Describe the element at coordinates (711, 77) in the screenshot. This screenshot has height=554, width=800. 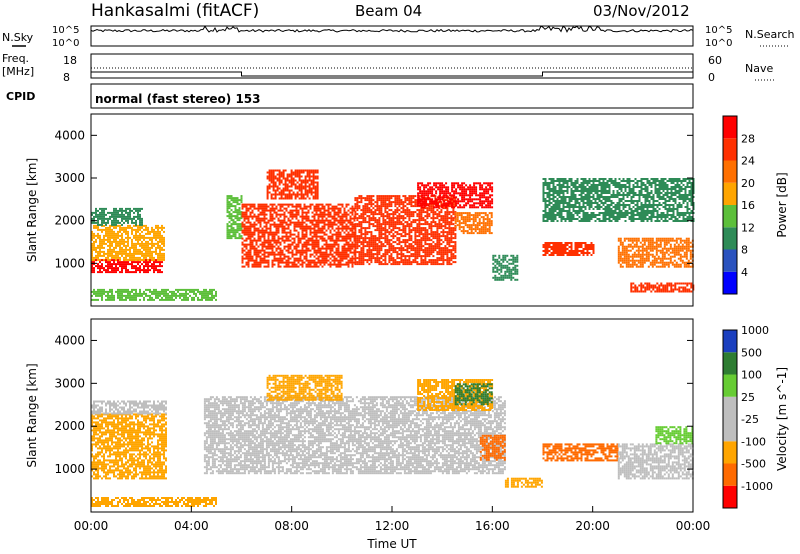
I see `freq-tick-right-bottom: 0` at that location.